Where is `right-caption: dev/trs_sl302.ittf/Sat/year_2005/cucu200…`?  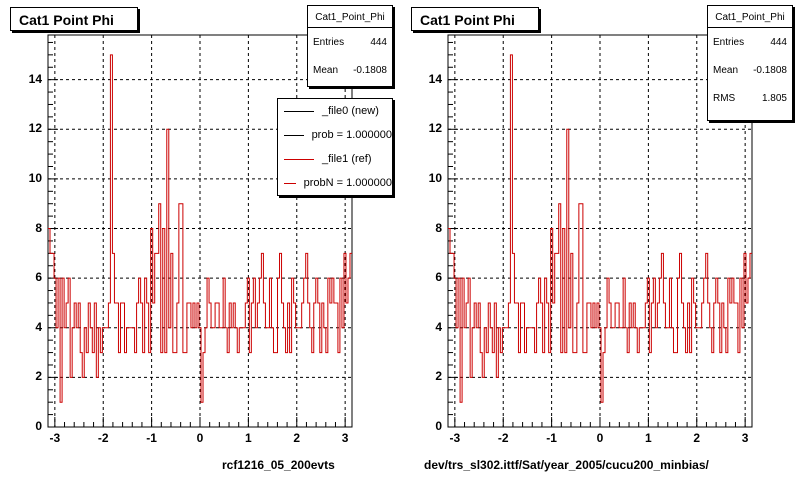
right-caption: dev/trs_sl302.ittf/Sat/year_2005/cucu200… is located at coordinates (566, 465).